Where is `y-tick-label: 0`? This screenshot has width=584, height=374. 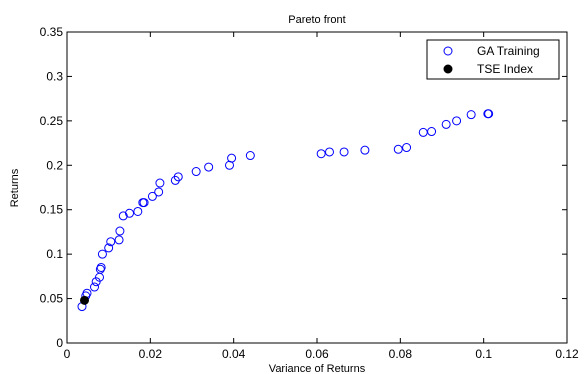
y-tick-label: 0 is located at coordinates (59, 343).